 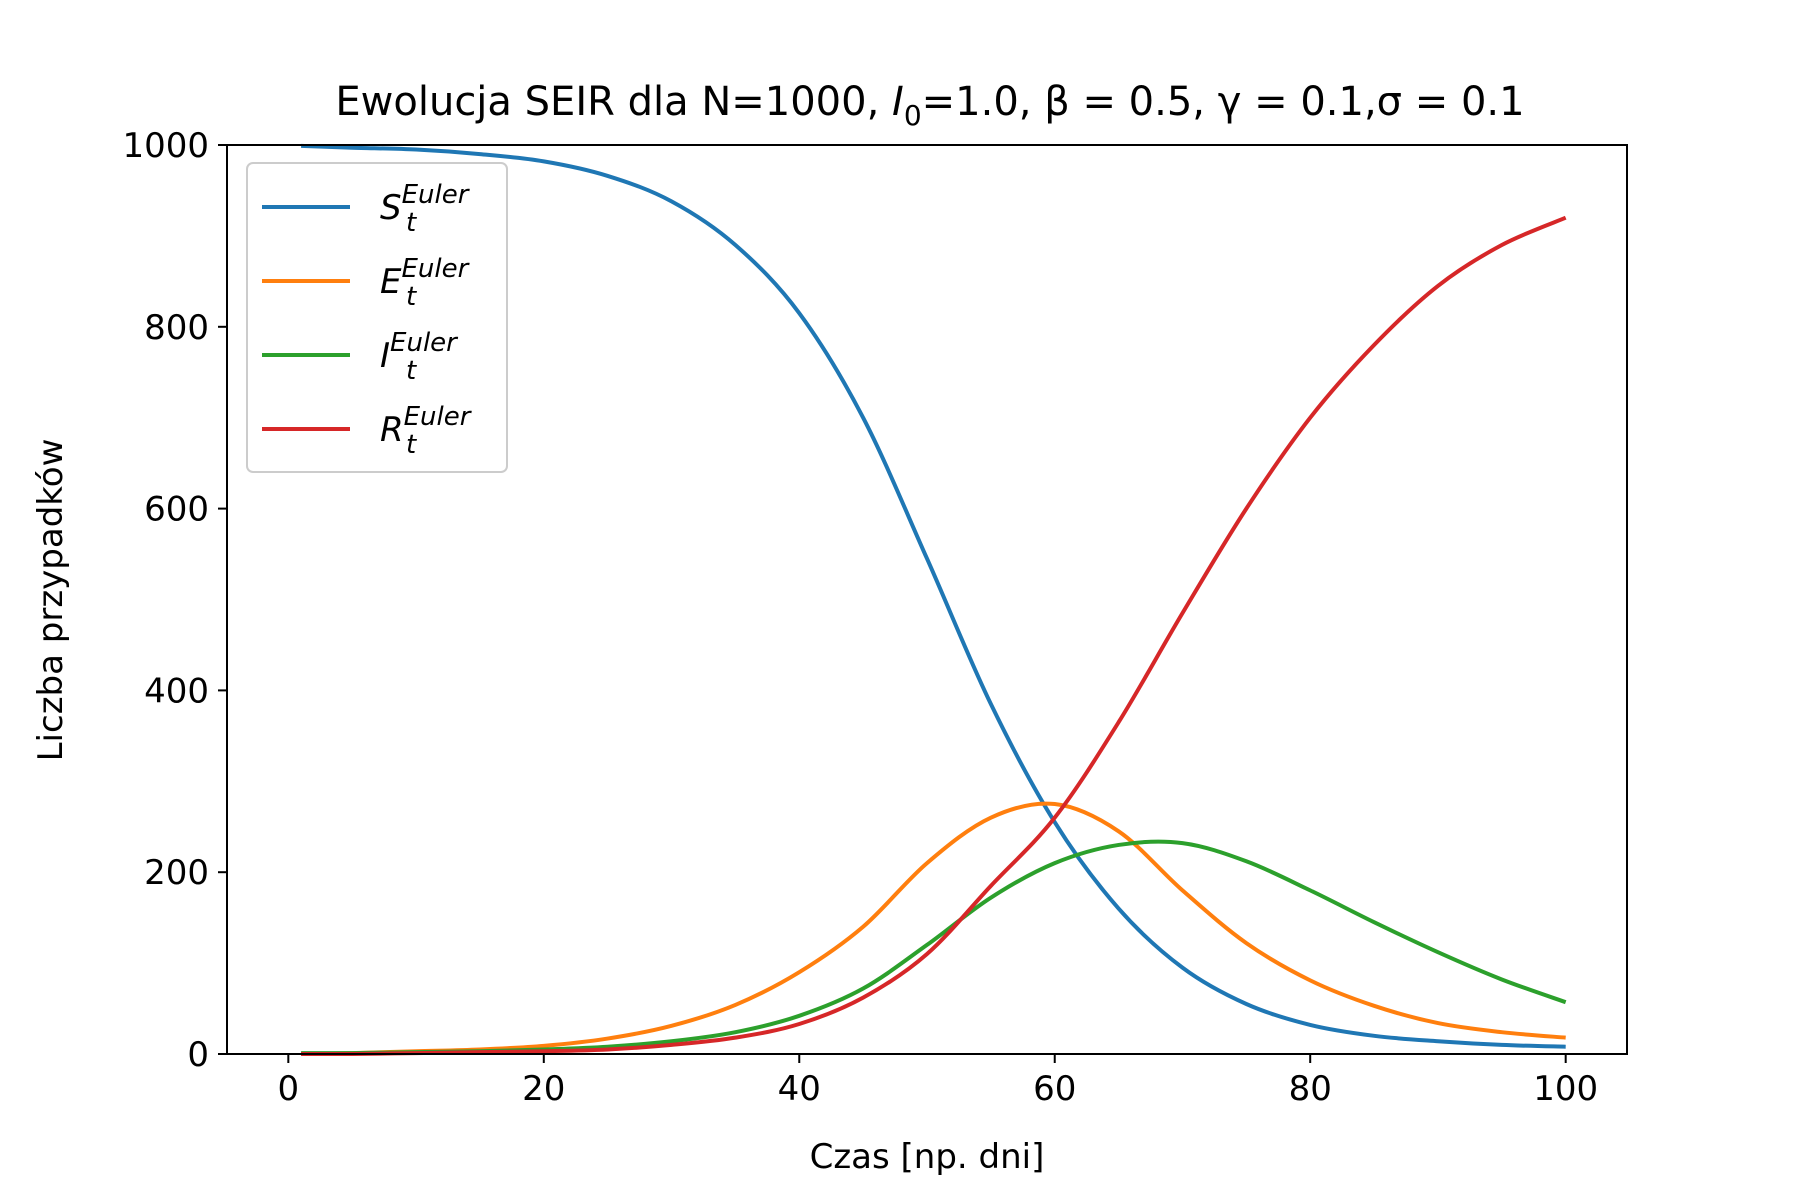 I want to click on legend-label-exposed: EEuler, so click(x=425, y=278).